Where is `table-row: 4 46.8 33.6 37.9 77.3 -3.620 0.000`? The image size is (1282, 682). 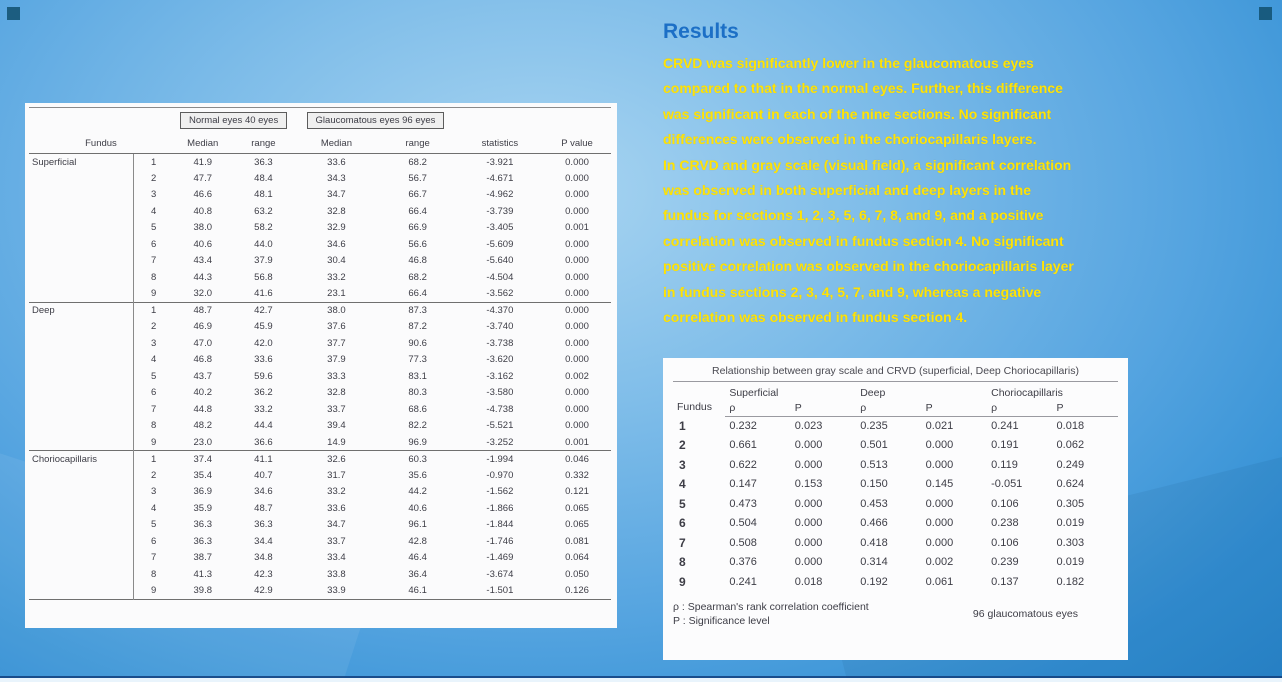
table-row: 4 46.8 33.6 37.9 77.3 -3.620 0.000 is located at coordinates (320, 359).